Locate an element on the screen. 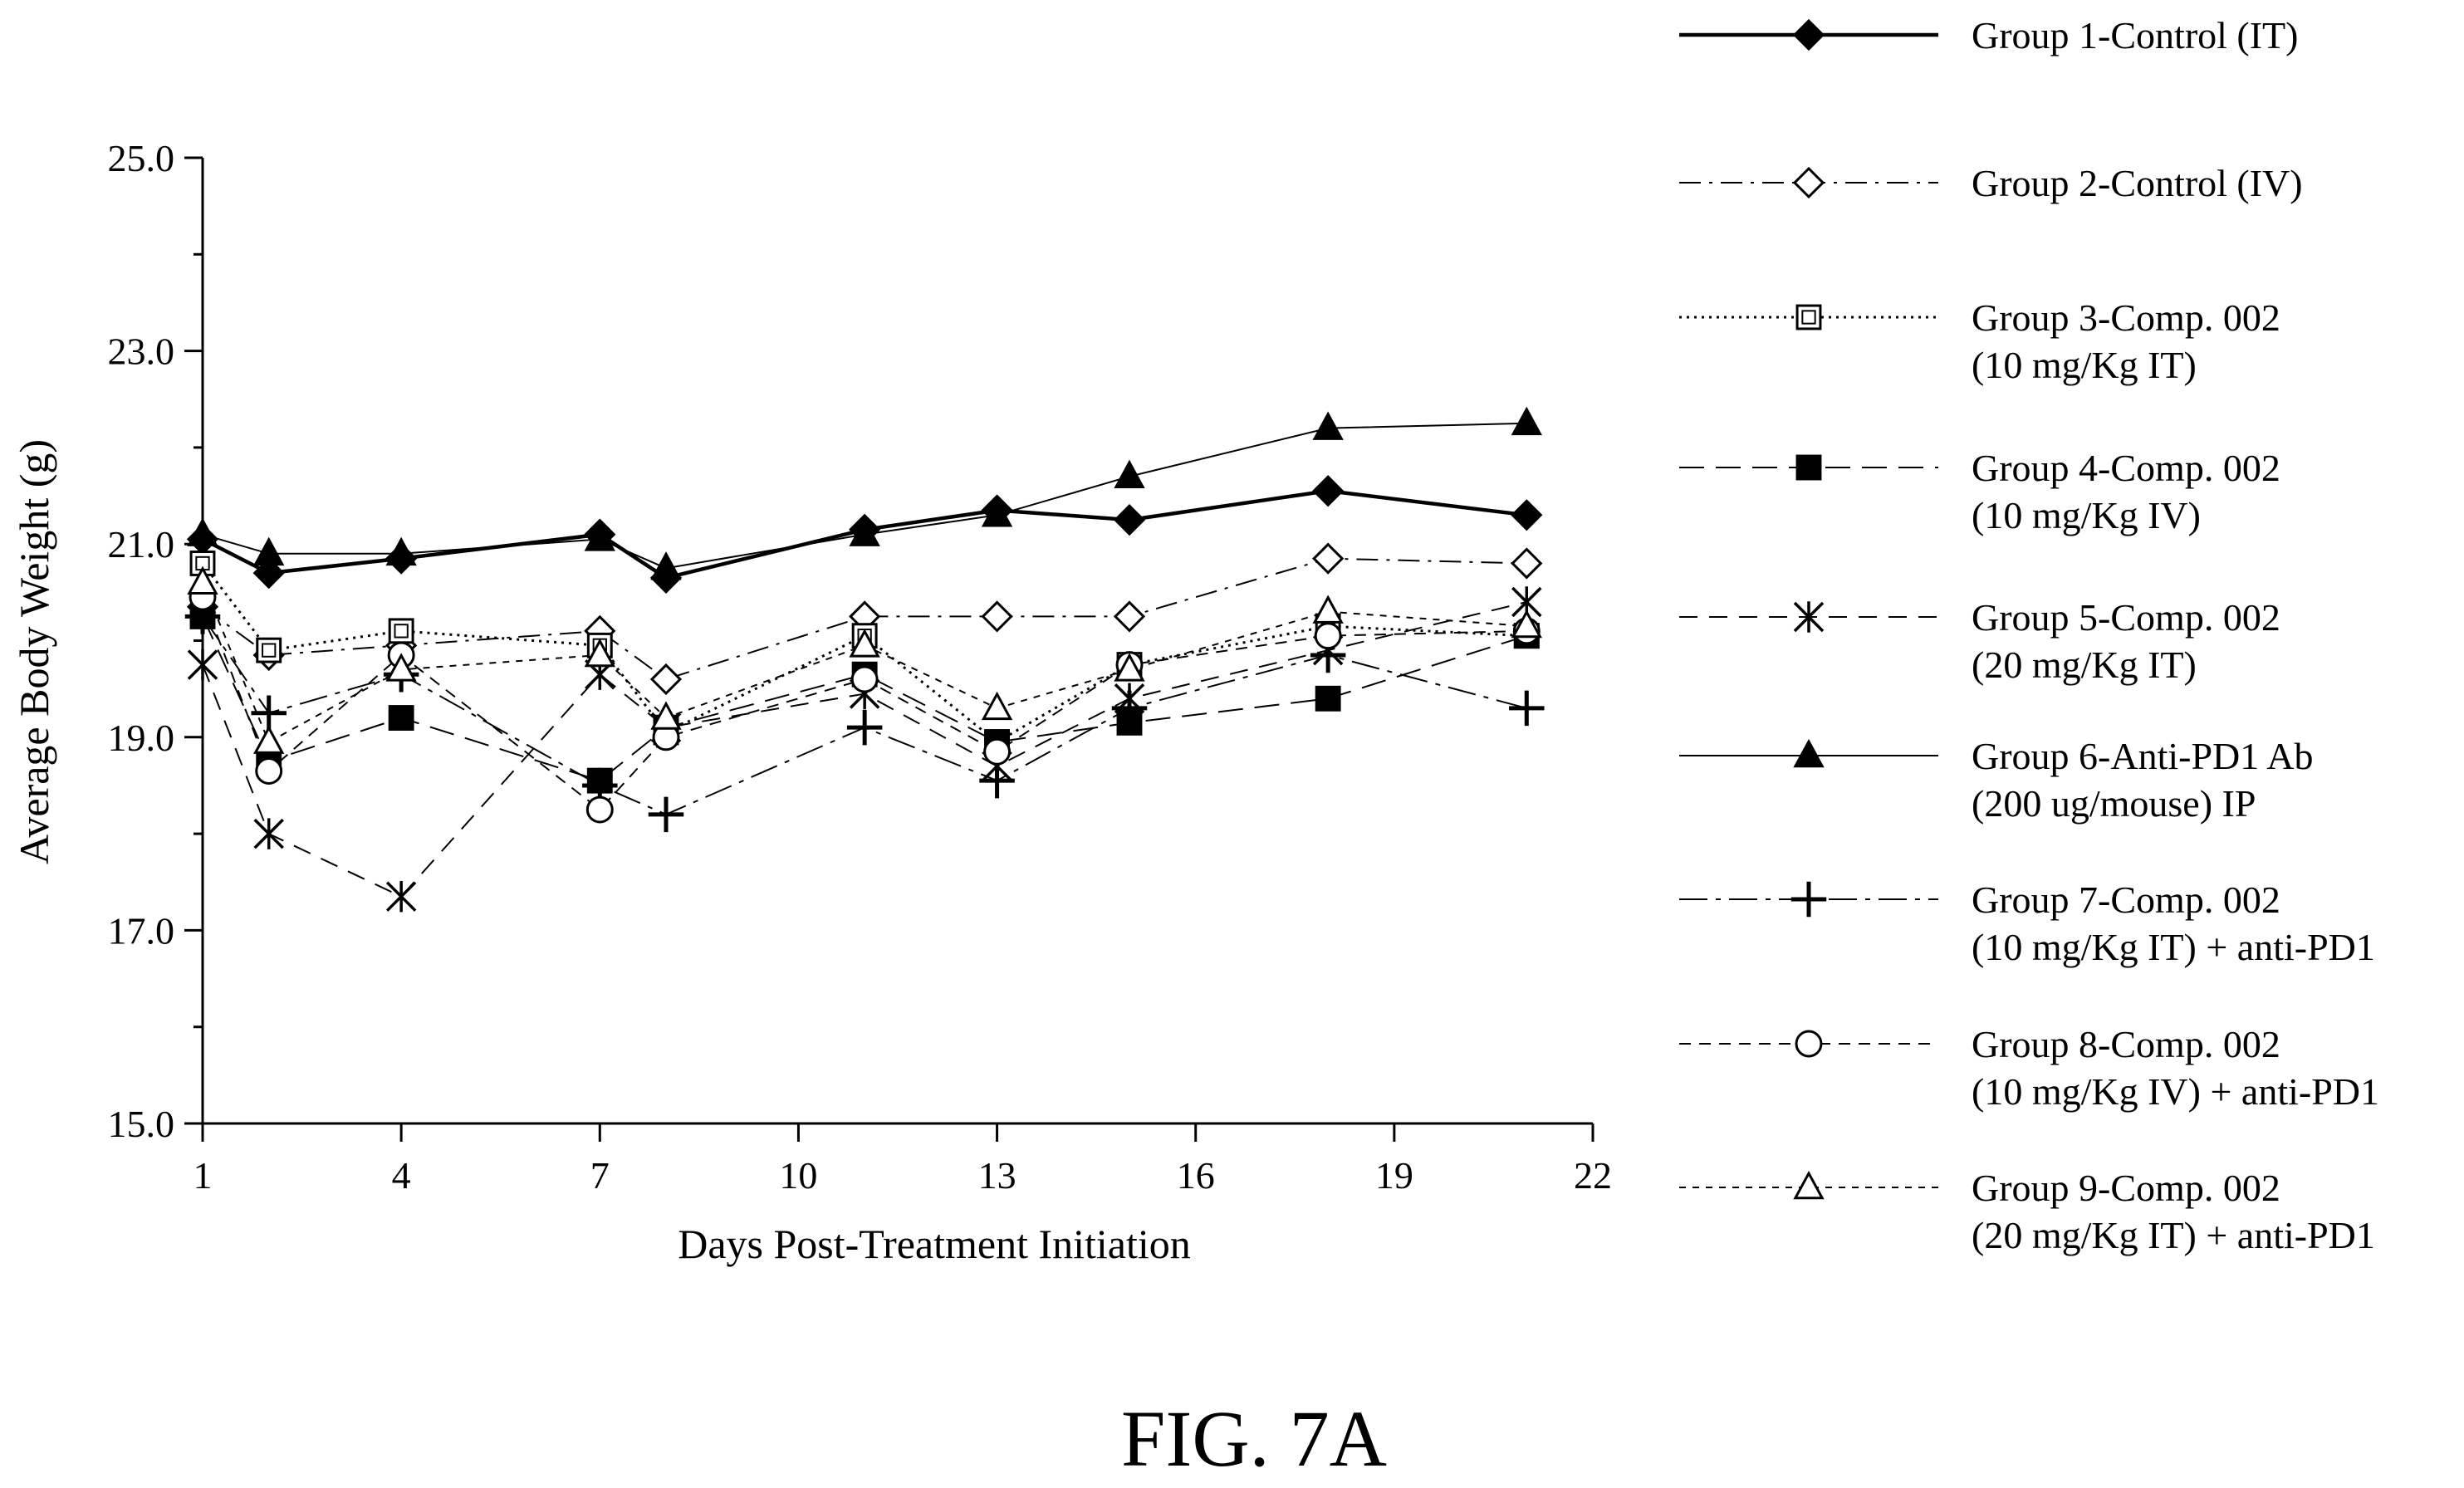 Image resolution: width=2464 pixels, height=1488 pixels. legend-item-3: Group 3-Comp. 002 (10 mg/Kg IT) is located at coordinates (1980, 341).